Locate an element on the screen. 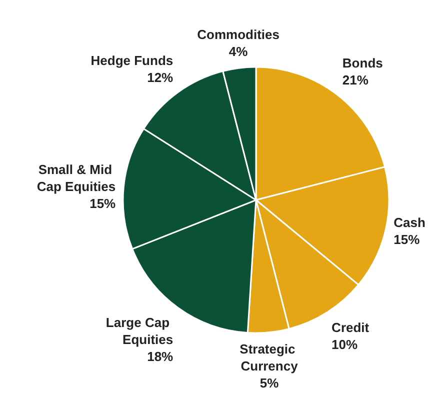 This screenshot has height=406, width=444. slice-label: Commodities is located at coordinates (238, 34).